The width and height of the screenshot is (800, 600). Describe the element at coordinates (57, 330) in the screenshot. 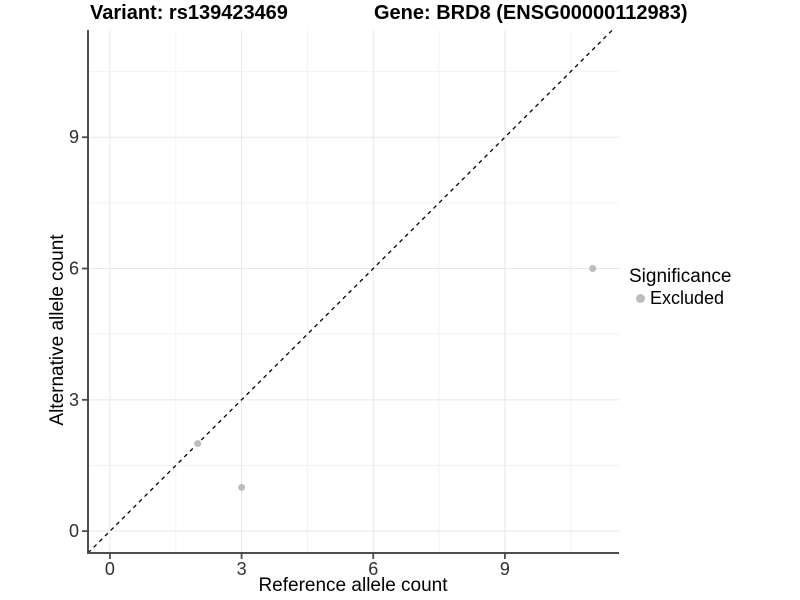

I see `y-axis-title: Alternative allele count` at that location.